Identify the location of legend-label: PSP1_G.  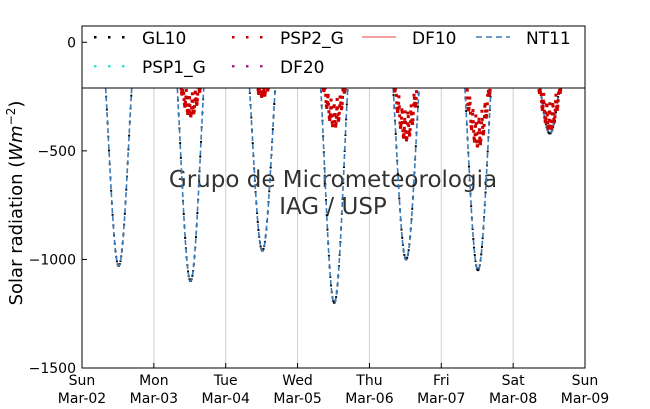
(174, 68).